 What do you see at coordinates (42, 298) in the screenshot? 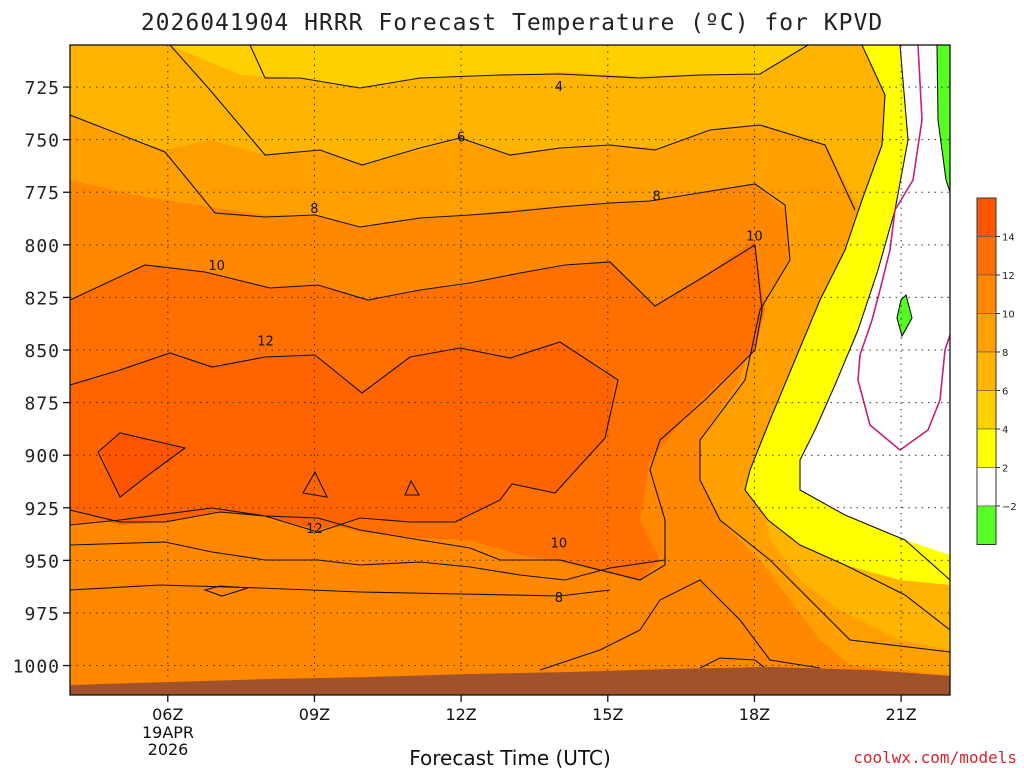
I see `y-tick-label: 825` at bounding box center [42, 298].